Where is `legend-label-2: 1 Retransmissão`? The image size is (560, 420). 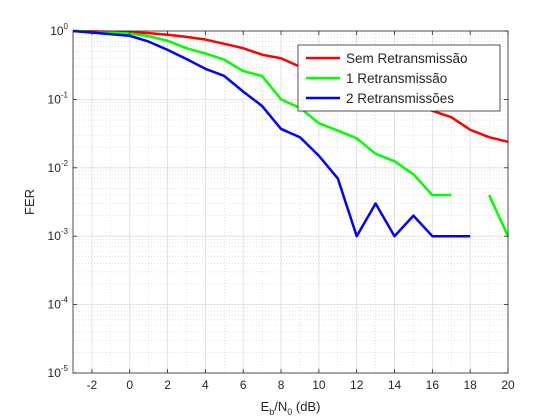
legend-label-2: 1 Retransmissão is located at coordinates (396, 78).